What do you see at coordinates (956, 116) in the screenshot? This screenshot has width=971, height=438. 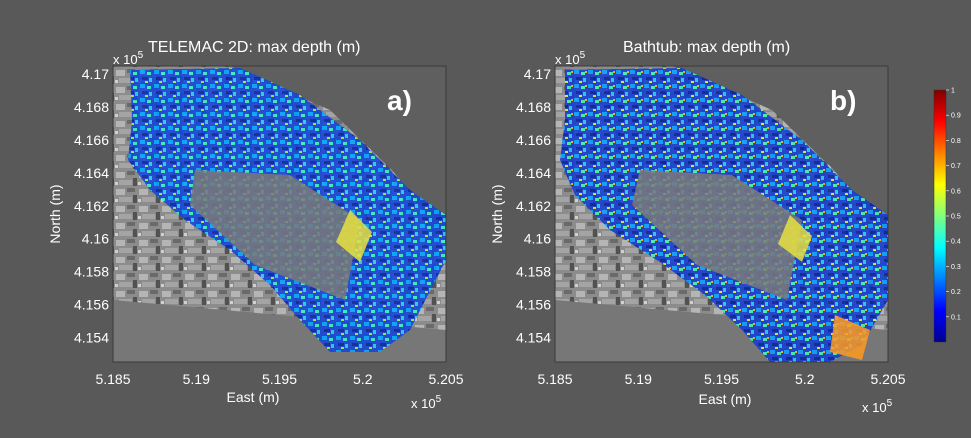 I see `colorbar-tick-label: 0.9` at bounding box center [956, 116].